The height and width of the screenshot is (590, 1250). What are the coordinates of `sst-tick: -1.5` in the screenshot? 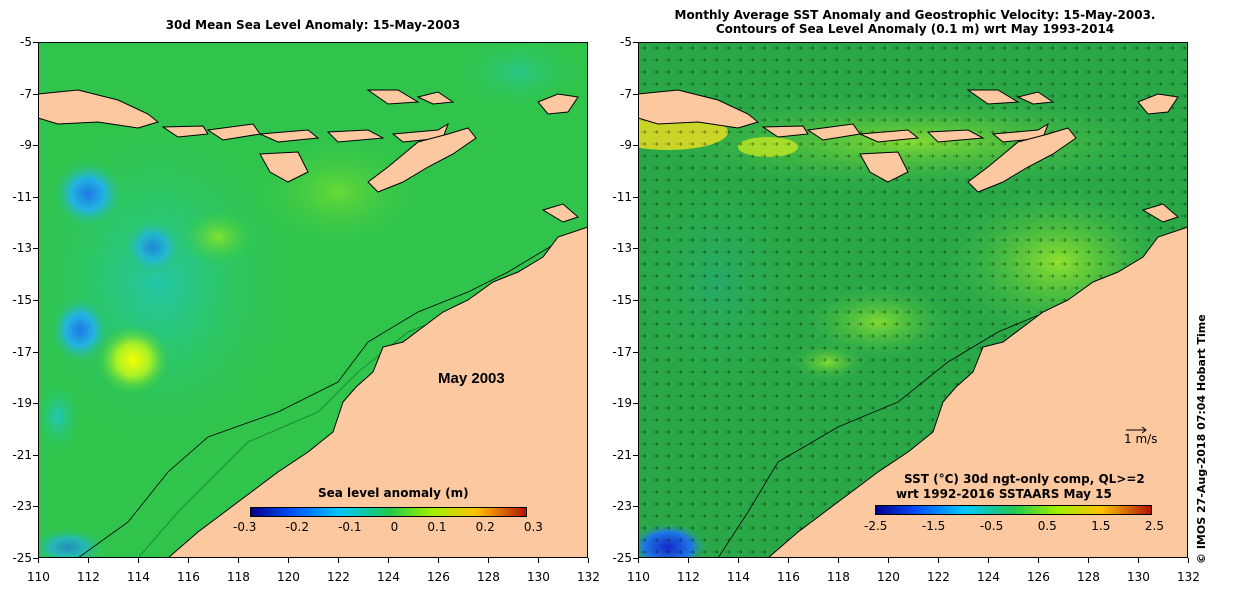 It's located at (933, 526).